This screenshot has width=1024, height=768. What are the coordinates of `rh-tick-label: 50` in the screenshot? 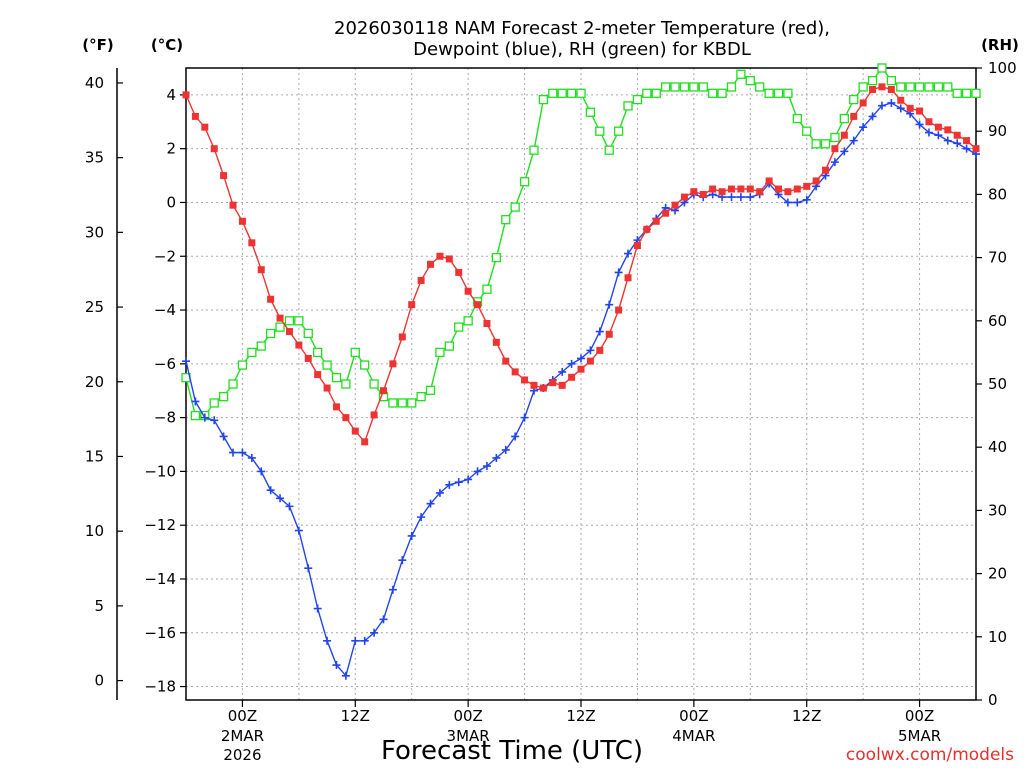 It's located at (997, 384).